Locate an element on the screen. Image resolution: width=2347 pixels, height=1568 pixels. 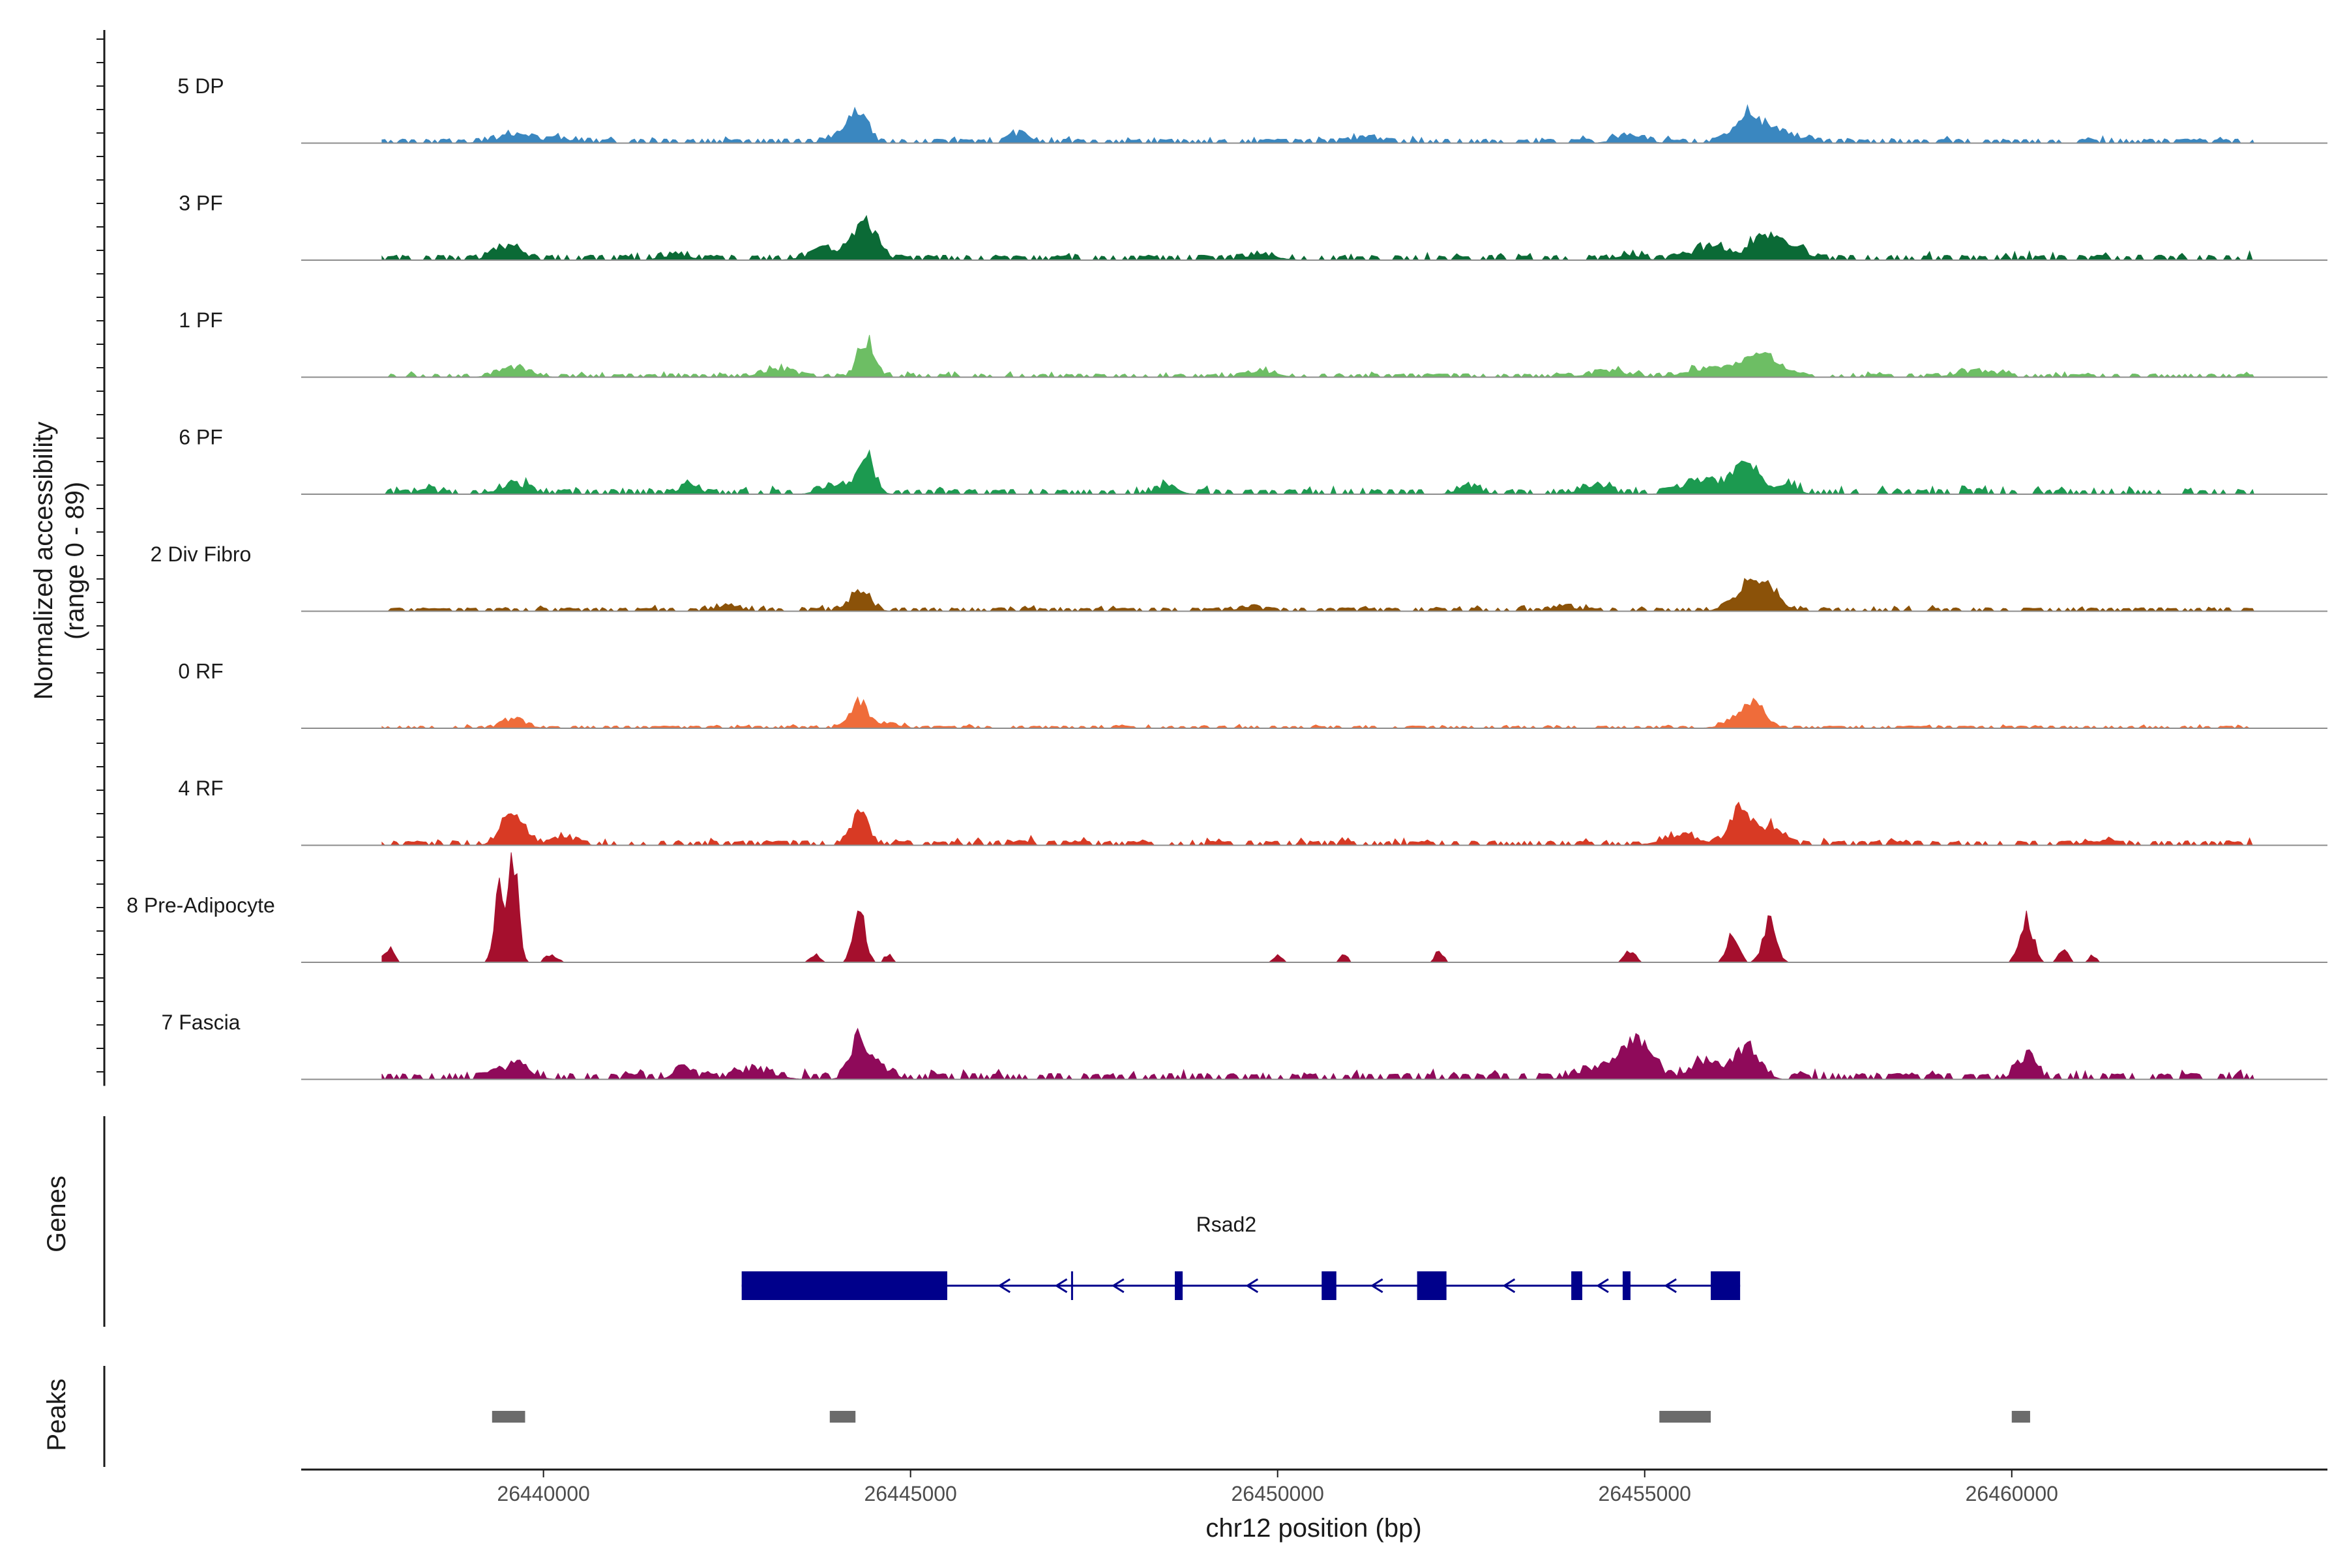
x-tick-label: 26460000 is located at coordinates (2012, 1493).